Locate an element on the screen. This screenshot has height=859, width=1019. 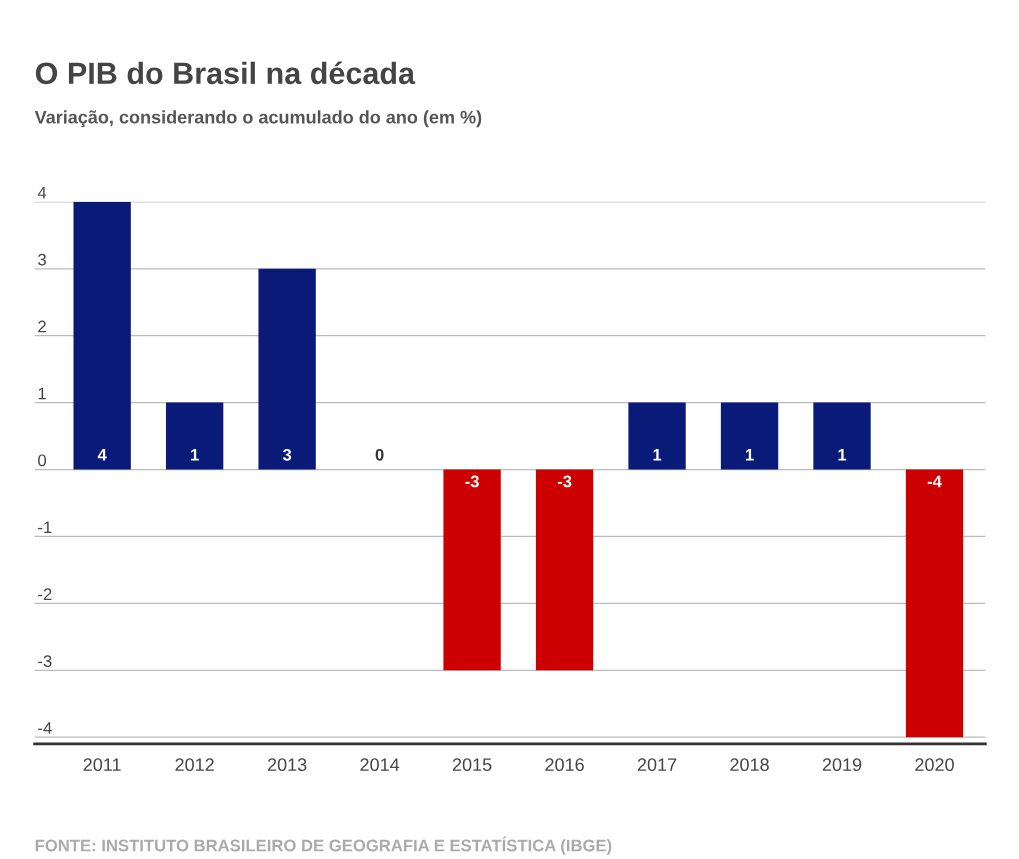
y-tick-label: 2 is located at coordinates (42, 326).